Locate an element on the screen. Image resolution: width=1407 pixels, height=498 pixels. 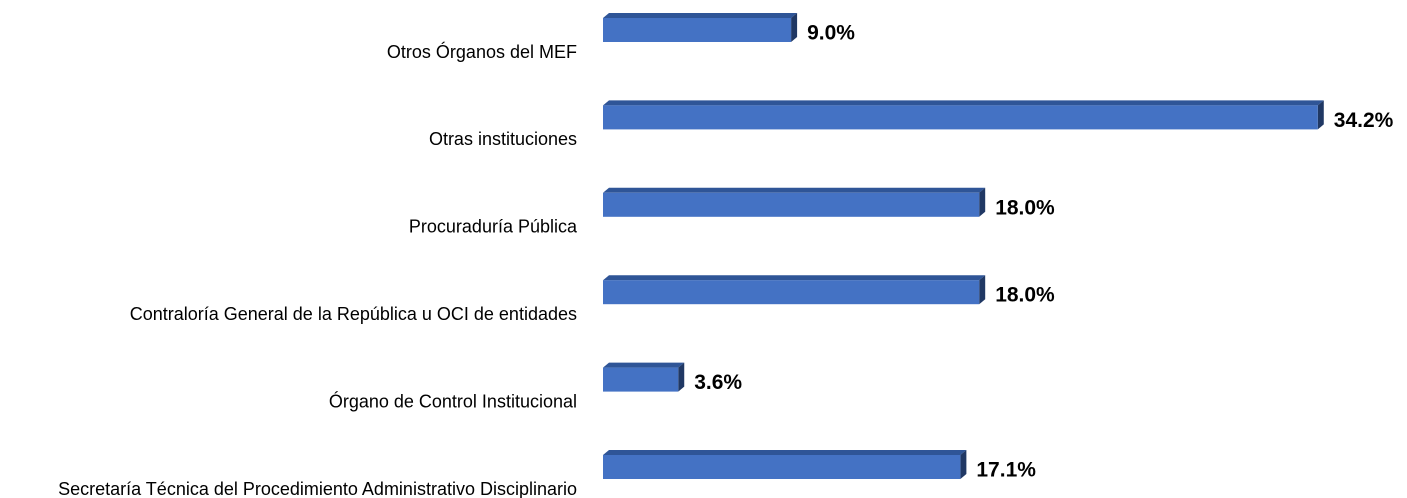
category-label: Otros Órganos del MEF is located at coordinates (482, 51).